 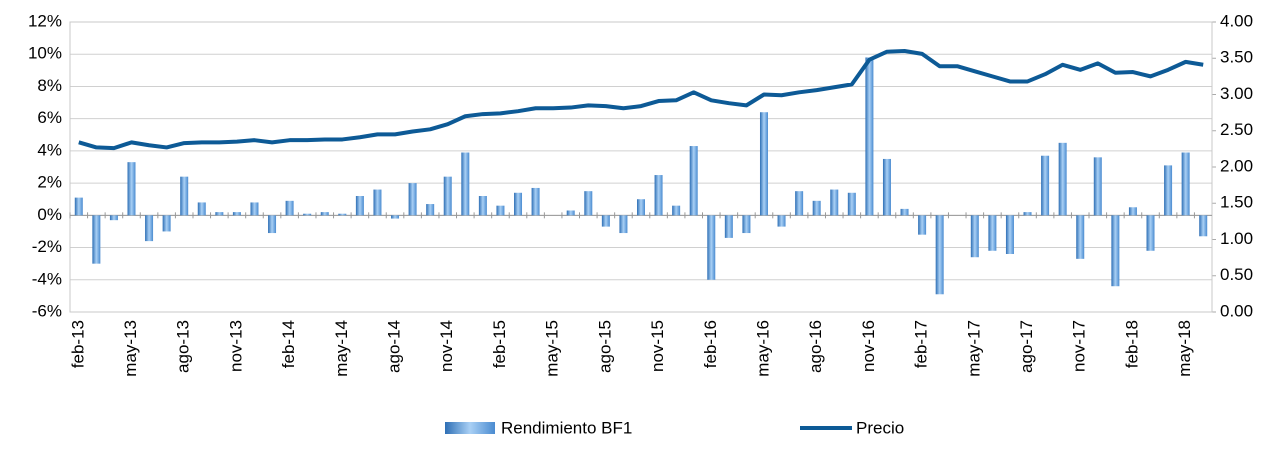 What do you see at coordinates (815, 346) in the screenshot?
I see `x-tick-label: ago-16` at bounding box center [815, 346].